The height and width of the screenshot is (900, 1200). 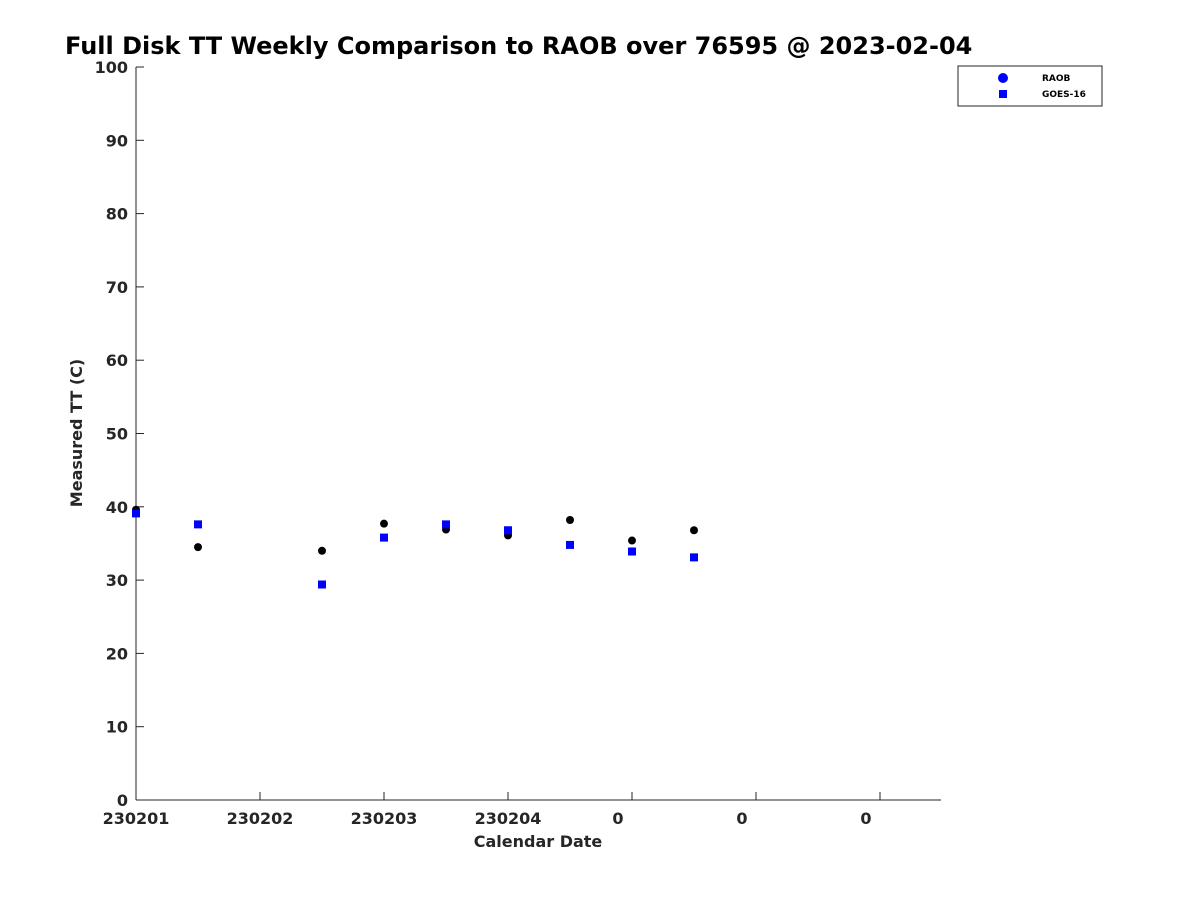 What do you see at coordinates (117, 140) in the screenshot?
I see `y-tick-label: 90` at bounding box center [117, 140].